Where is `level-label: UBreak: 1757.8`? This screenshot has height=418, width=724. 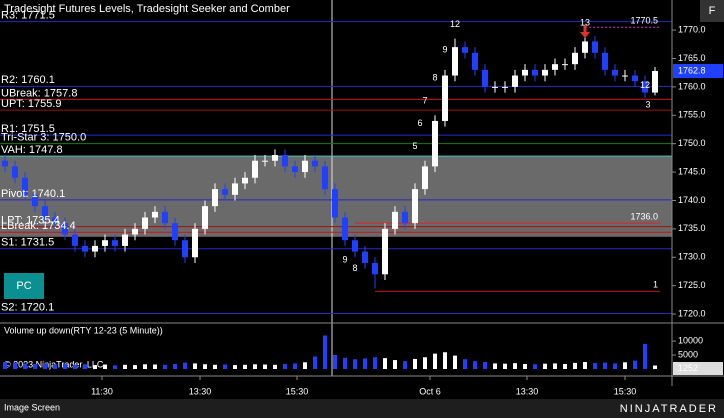 level-label: UBreak: 1757.8 is located at coordinates (39, 93).